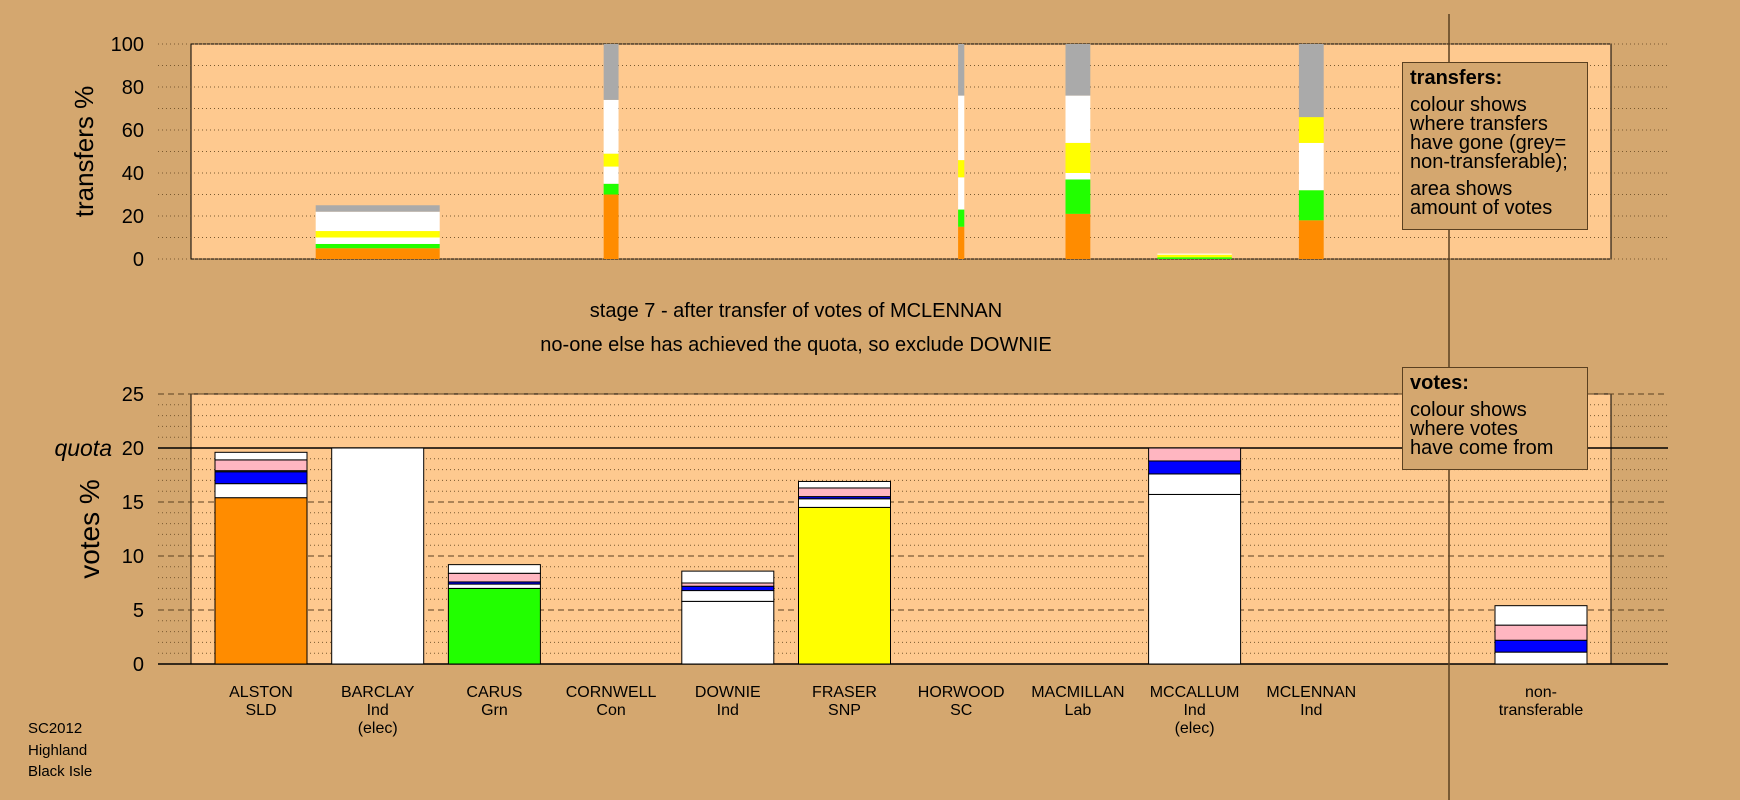 The image size is (1740, 800). I want to click on candidate-name-label: CARUS, so click(494, 692).